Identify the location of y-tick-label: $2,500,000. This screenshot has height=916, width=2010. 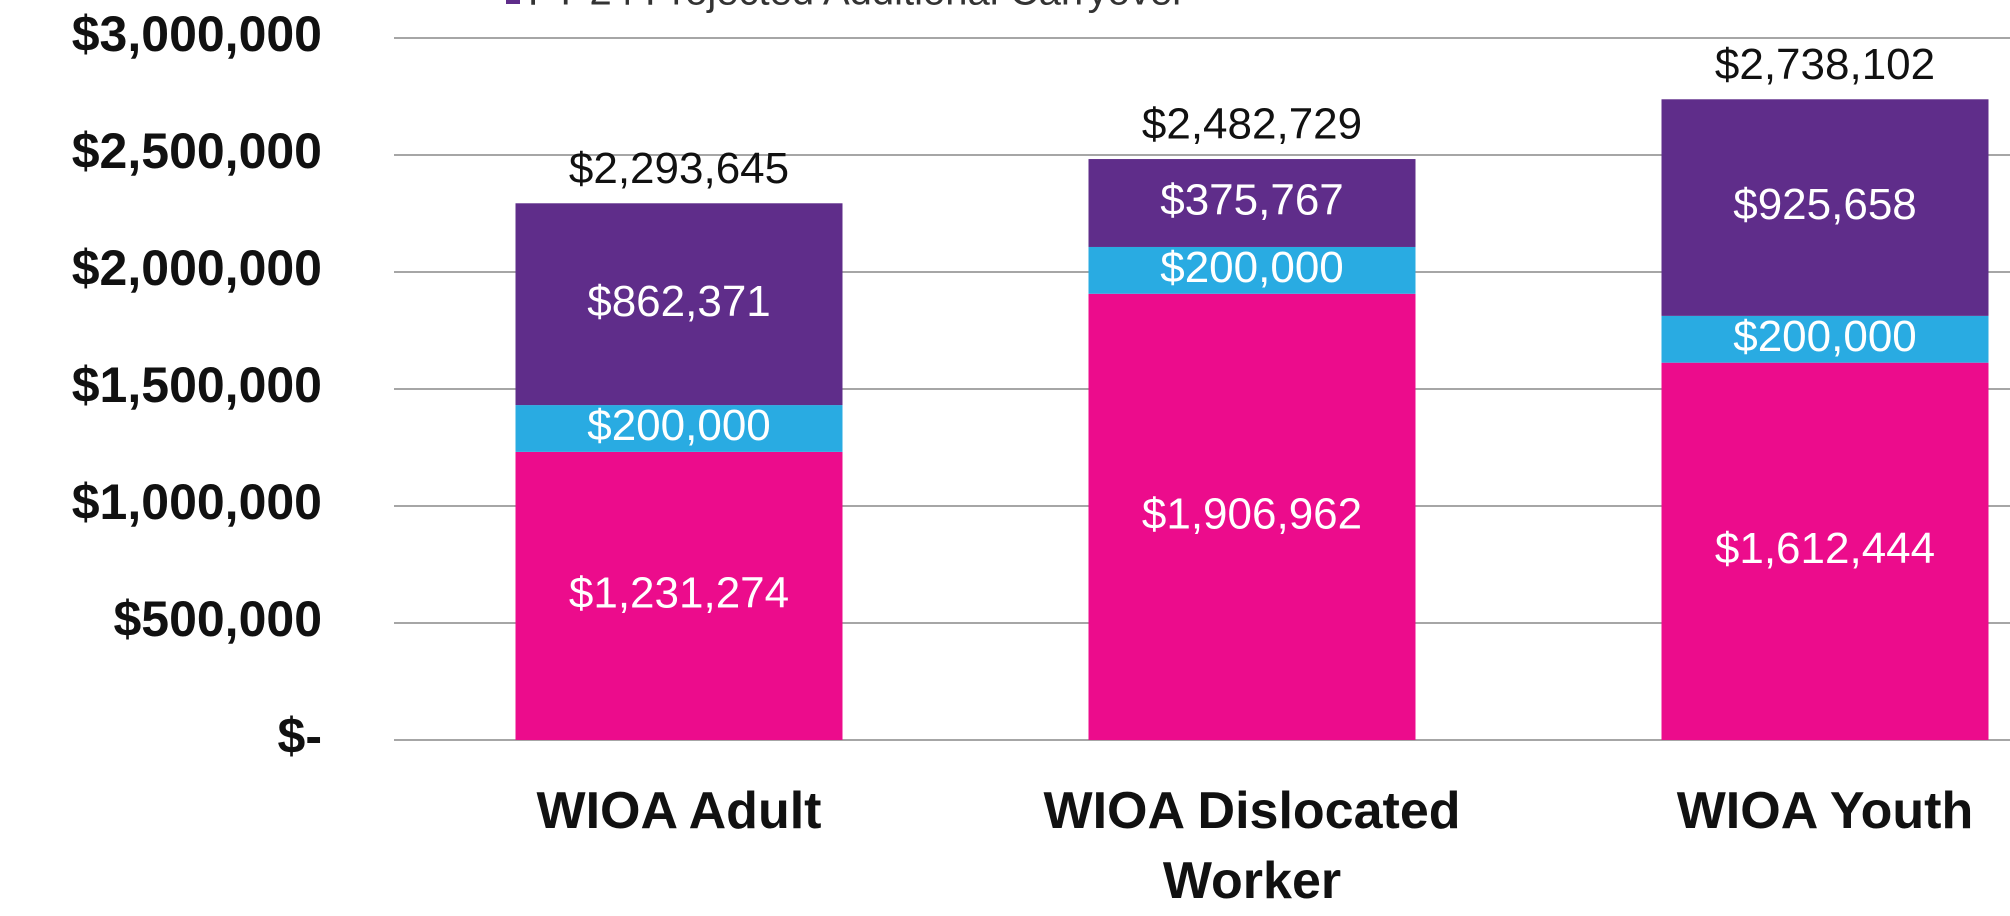
(197, 151).